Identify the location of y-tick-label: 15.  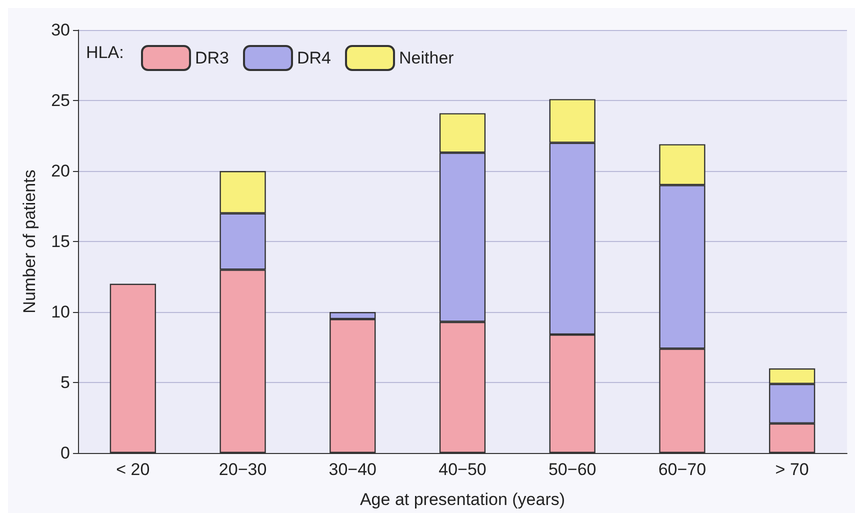
(60, 241).